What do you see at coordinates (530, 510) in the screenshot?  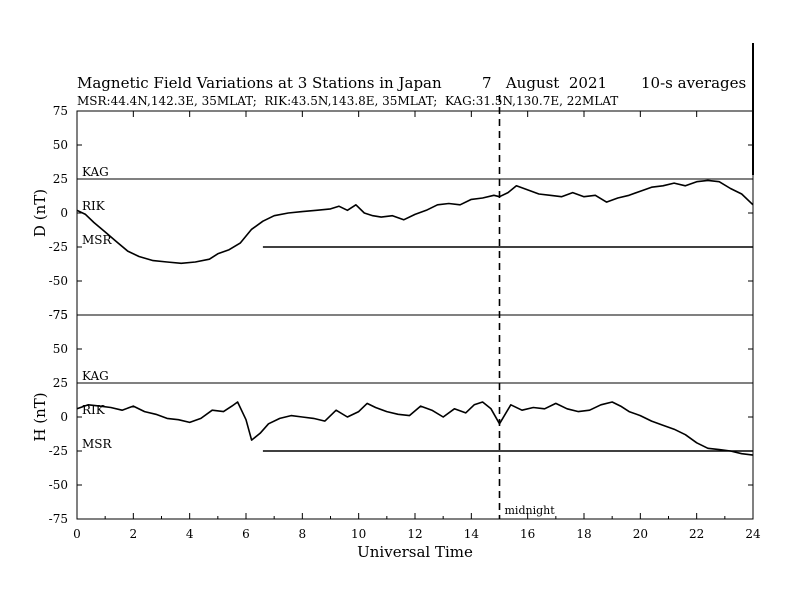 I see `midnight-label: midnight` at bounding box center [530, 510].